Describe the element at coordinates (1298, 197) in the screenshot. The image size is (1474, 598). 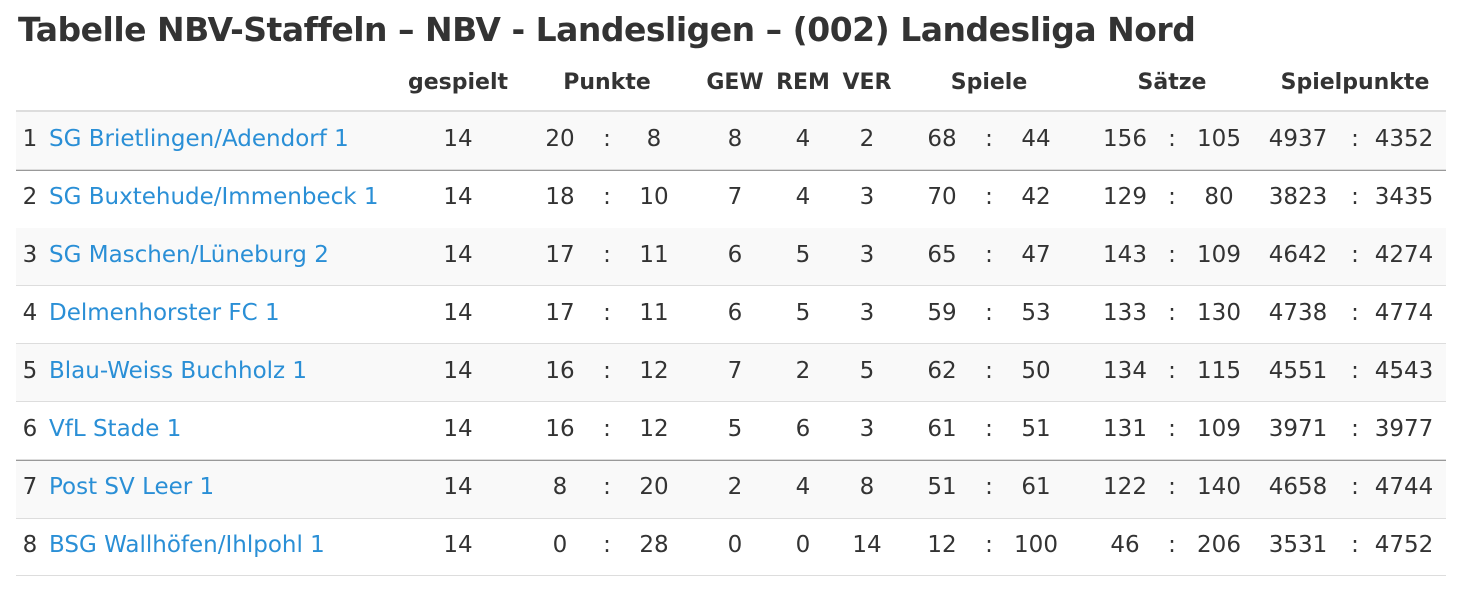
I see `spielpunkte-for: 3823` at that location.